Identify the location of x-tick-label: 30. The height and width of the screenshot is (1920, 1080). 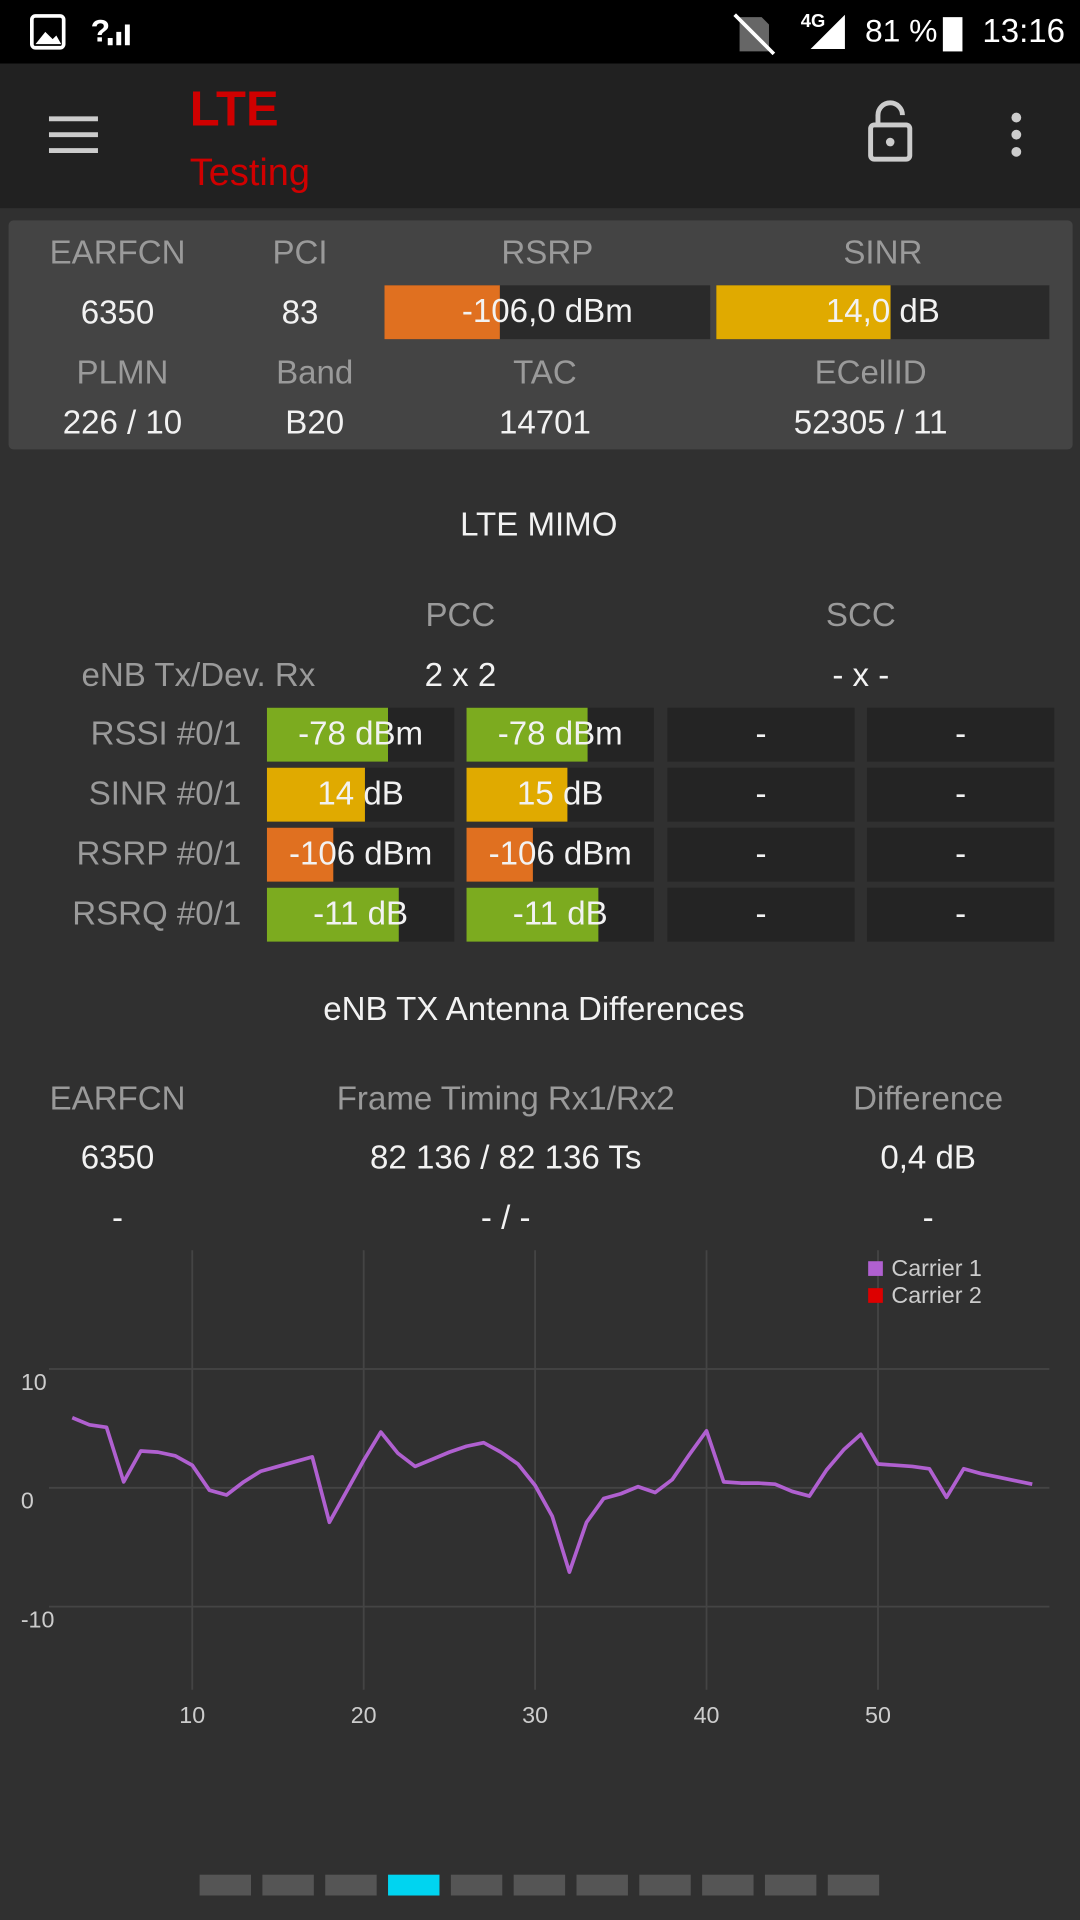
(535, 1715).